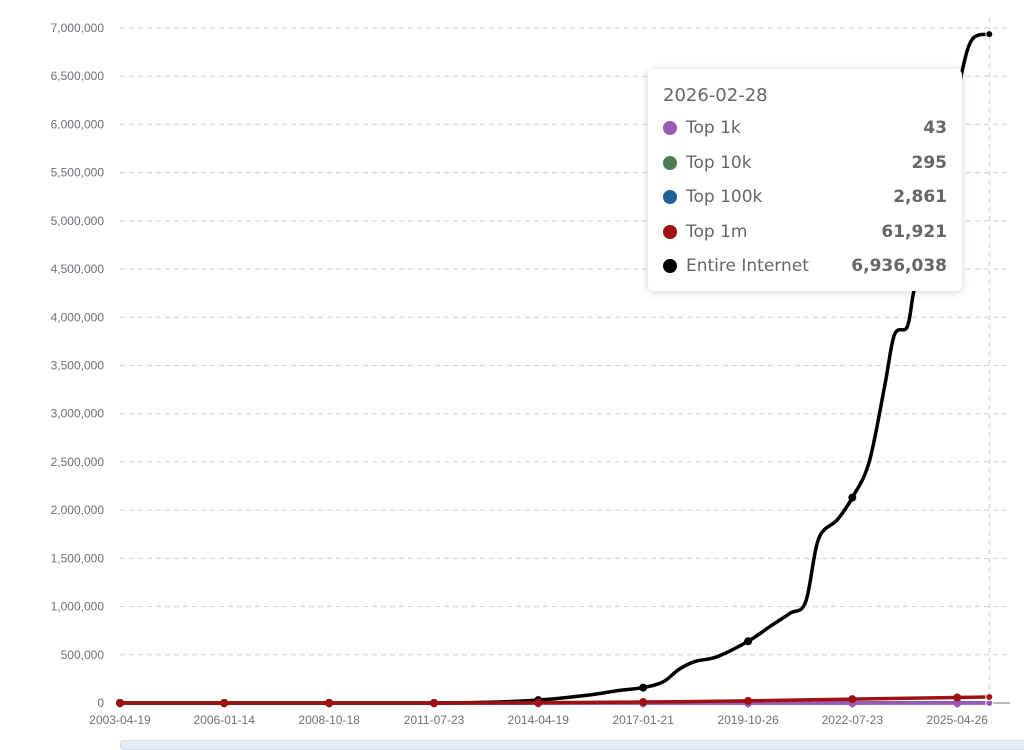 Image resolution: width=1024 pixels, height=750 pixels. I want to click on y-tick-label: 4,000,000, so click(78, 317).